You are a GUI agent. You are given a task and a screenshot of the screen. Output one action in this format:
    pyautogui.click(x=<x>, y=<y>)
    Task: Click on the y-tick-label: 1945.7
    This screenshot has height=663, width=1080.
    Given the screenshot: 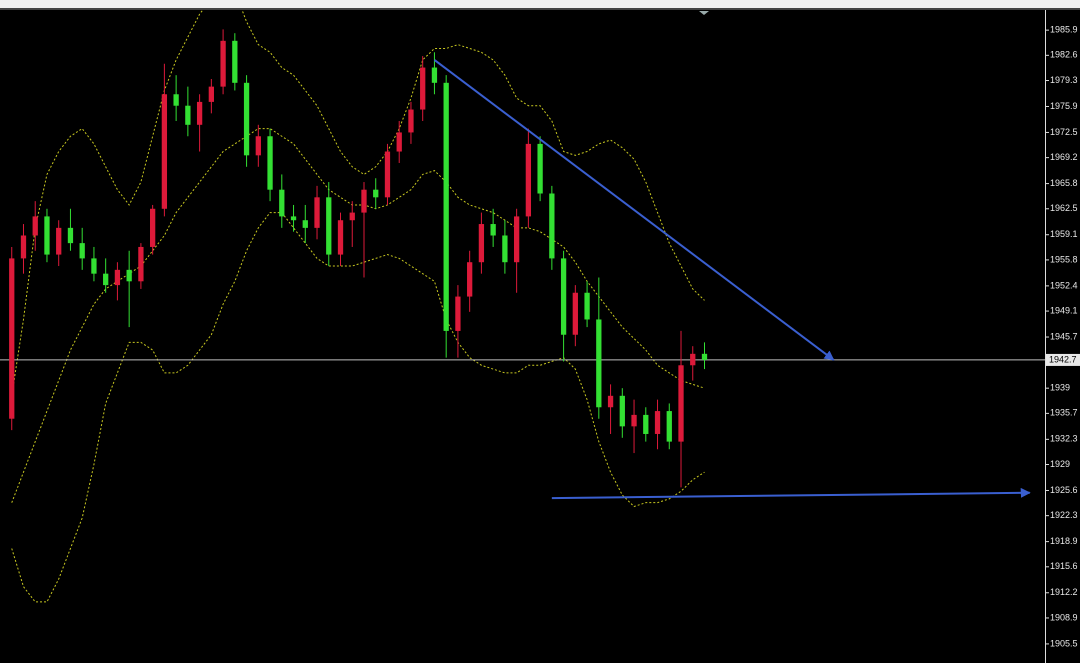 What is the action you would take?
    pyautogui.click(x=1064, y=336)
    